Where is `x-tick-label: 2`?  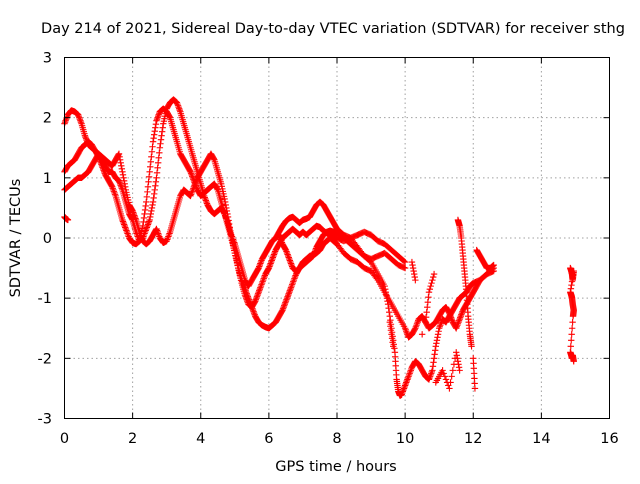
x-tick-label: 2 is located at coordinates (132, 439).